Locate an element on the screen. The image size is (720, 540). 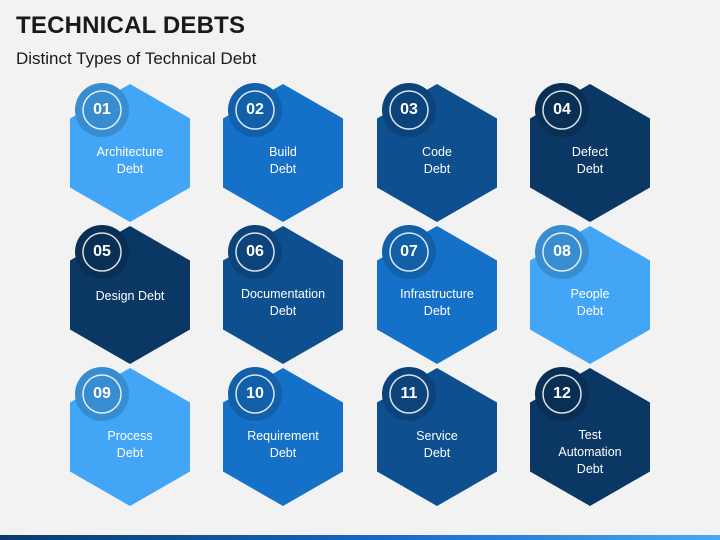
badge-number: 07 is located at coordinates (409, 251).